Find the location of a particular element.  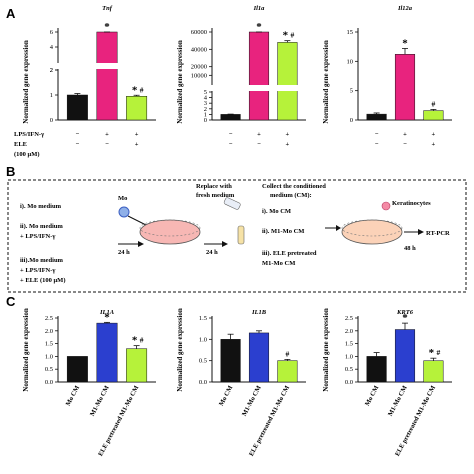

y-tick-label: 60000 is located at coordinates (199, 32).